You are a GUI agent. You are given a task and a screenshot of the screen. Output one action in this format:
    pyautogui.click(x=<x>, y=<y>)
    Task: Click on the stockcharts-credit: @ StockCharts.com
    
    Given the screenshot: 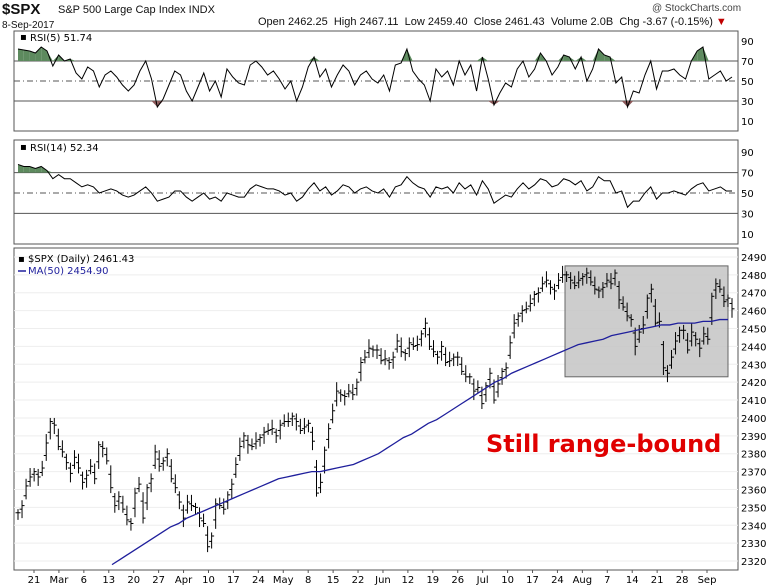 What is the action you would take?
    pyautogui.click(x=697, y=8)
    